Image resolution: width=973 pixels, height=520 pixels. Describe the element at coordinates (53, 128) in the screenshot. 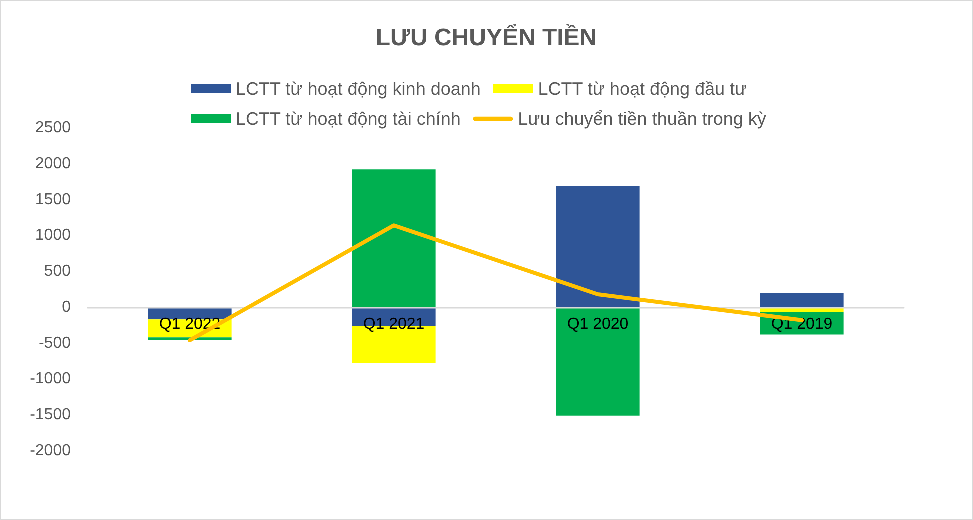

I see `y-tick-label: 2500` at that location.